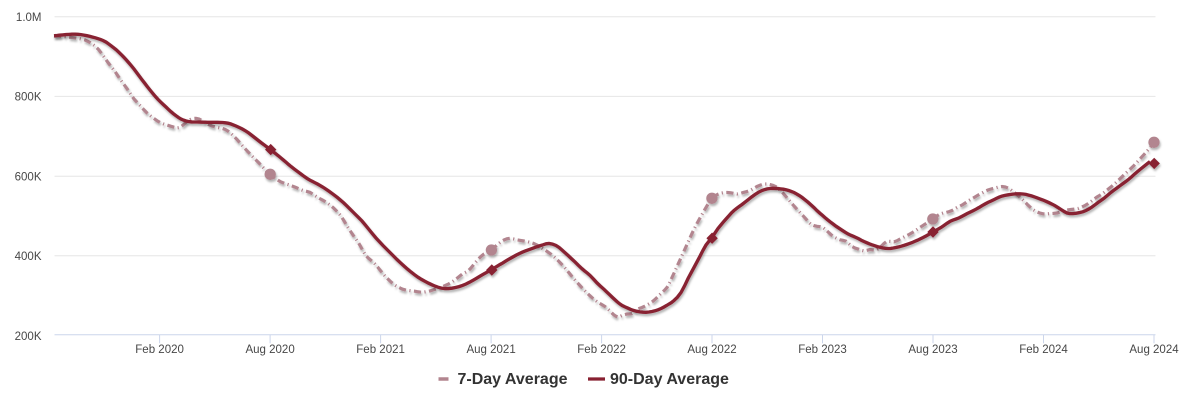  What do you see at coordinates (669, 379) in the screenshot?
I see `svg-text: 90-Day Average` at bounding box center [669, 379].